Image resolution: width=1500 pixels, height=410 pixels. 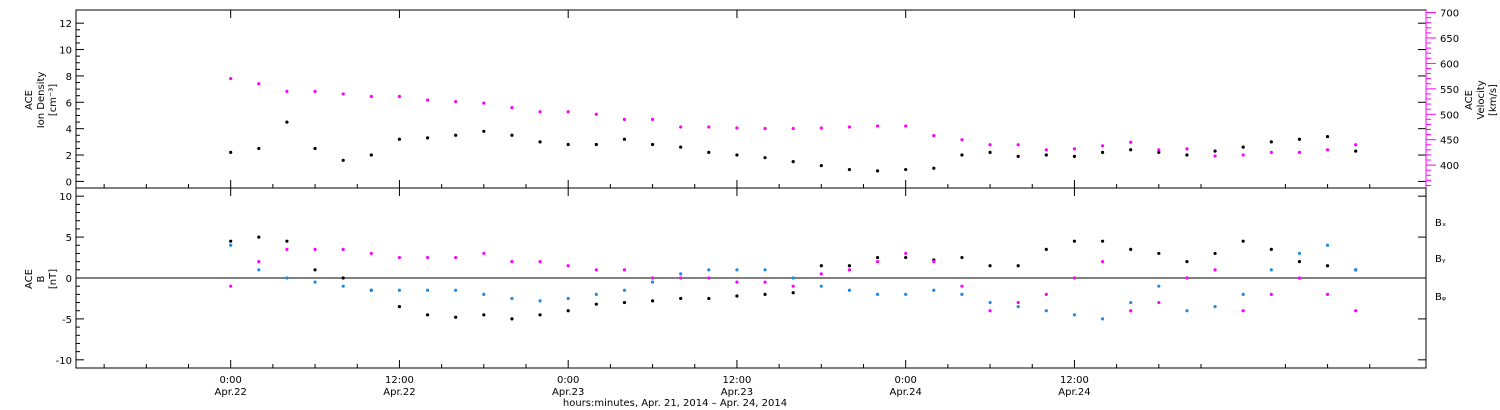 I want to click on ylabel-line-3: [cm⁻³], so click(x=53, y=100).